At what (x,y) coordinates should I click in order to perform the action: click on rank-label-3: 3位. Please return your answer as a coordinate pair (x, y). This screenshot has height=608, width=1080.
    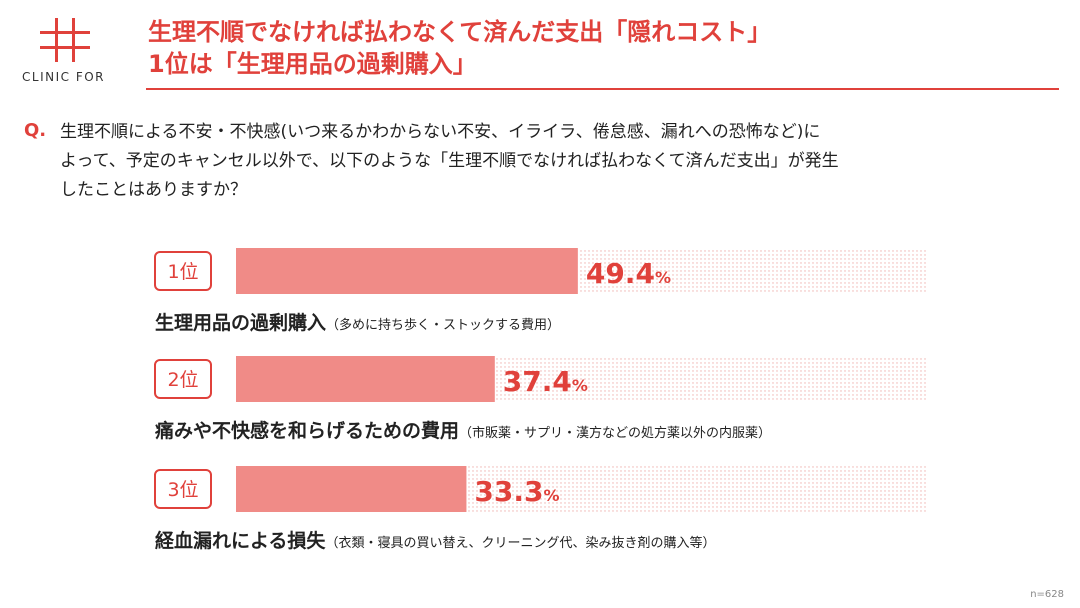
    Looking at the image, I should click on (182, 490).